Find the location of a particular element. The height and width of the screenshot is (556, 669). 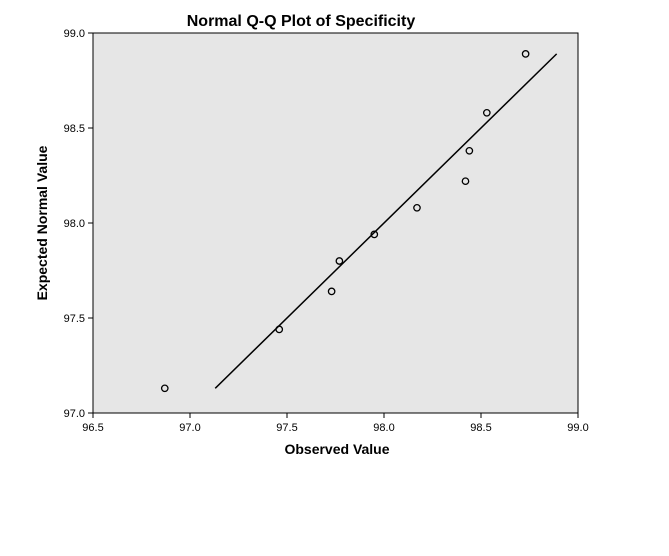

x-tick-label: 98.5 is located at coordinates (480, 428).